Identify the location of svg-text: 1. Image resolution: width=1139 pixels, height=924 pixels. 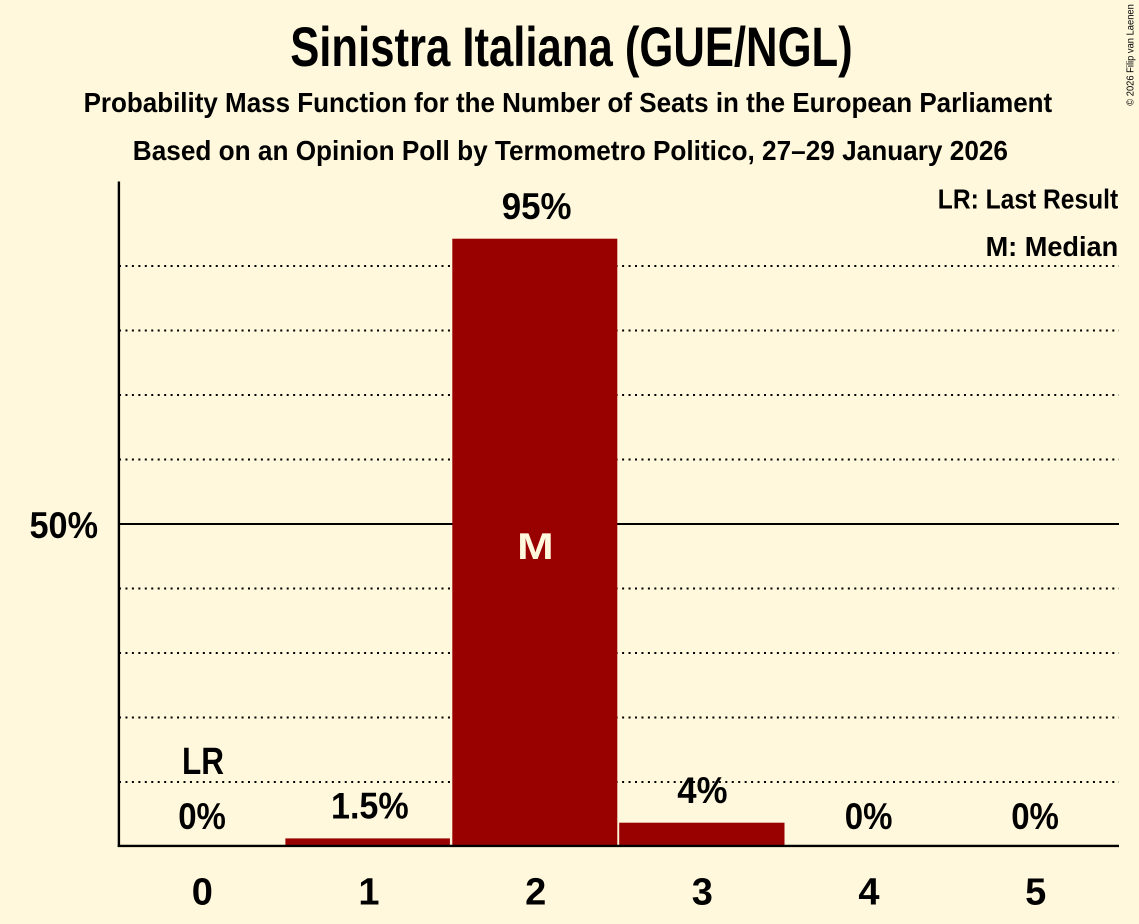
(368, 892).